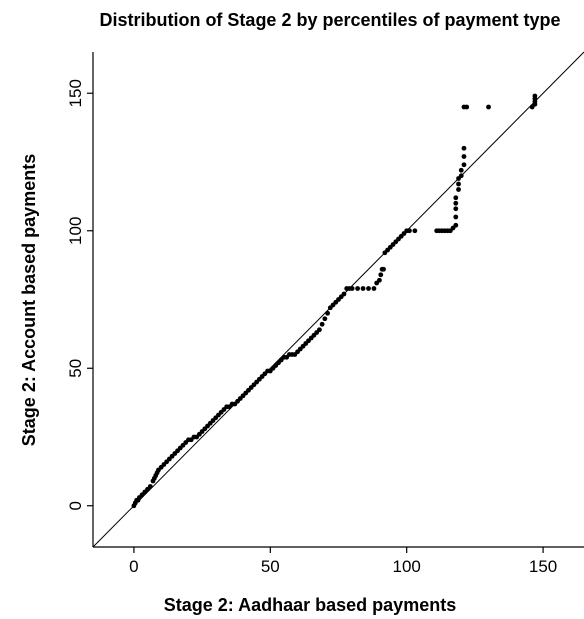  I want to click on y-axis-label: Stage 2: Account based payments, so click(29, 300).